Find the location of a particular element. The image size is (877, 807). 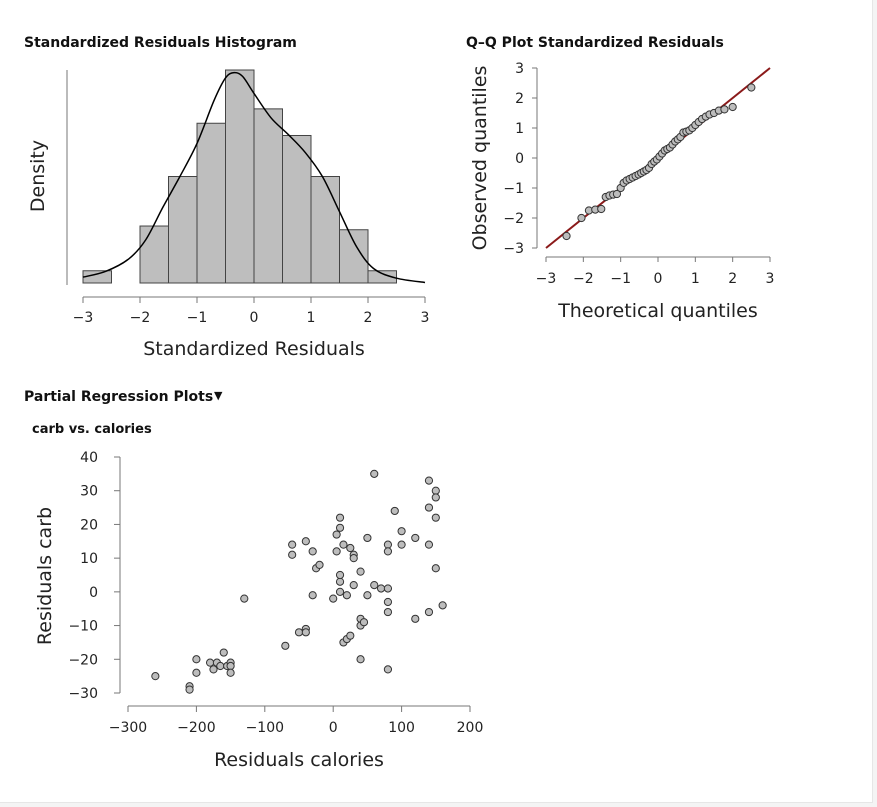

histogram-x-tick-label: −1 is located at coordinates (197, 318).